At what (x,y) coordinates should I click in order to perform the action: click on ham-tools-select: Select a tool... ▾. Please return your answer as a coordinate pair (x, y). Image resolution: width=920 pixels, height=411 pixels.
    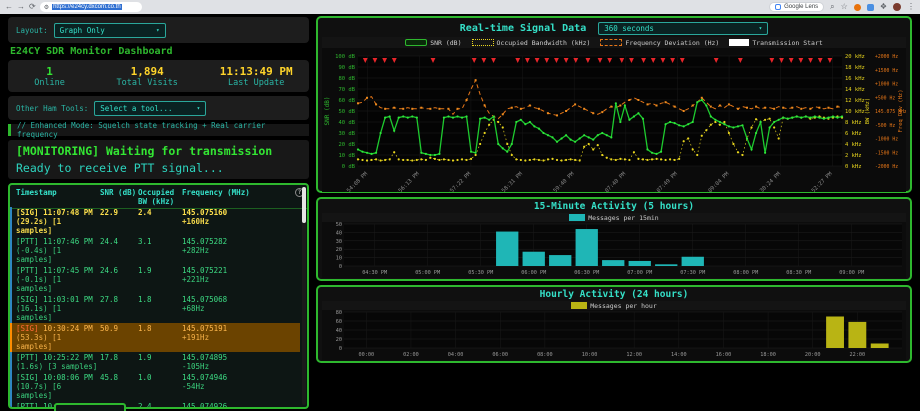
    Looking at the image, I should click on (150, 108).